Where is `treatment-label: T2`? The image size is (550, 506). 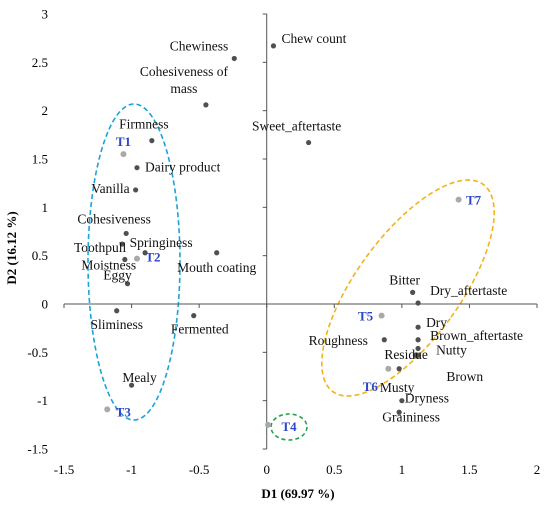 treatment-label: T2 is located at coordinates (152, 257).